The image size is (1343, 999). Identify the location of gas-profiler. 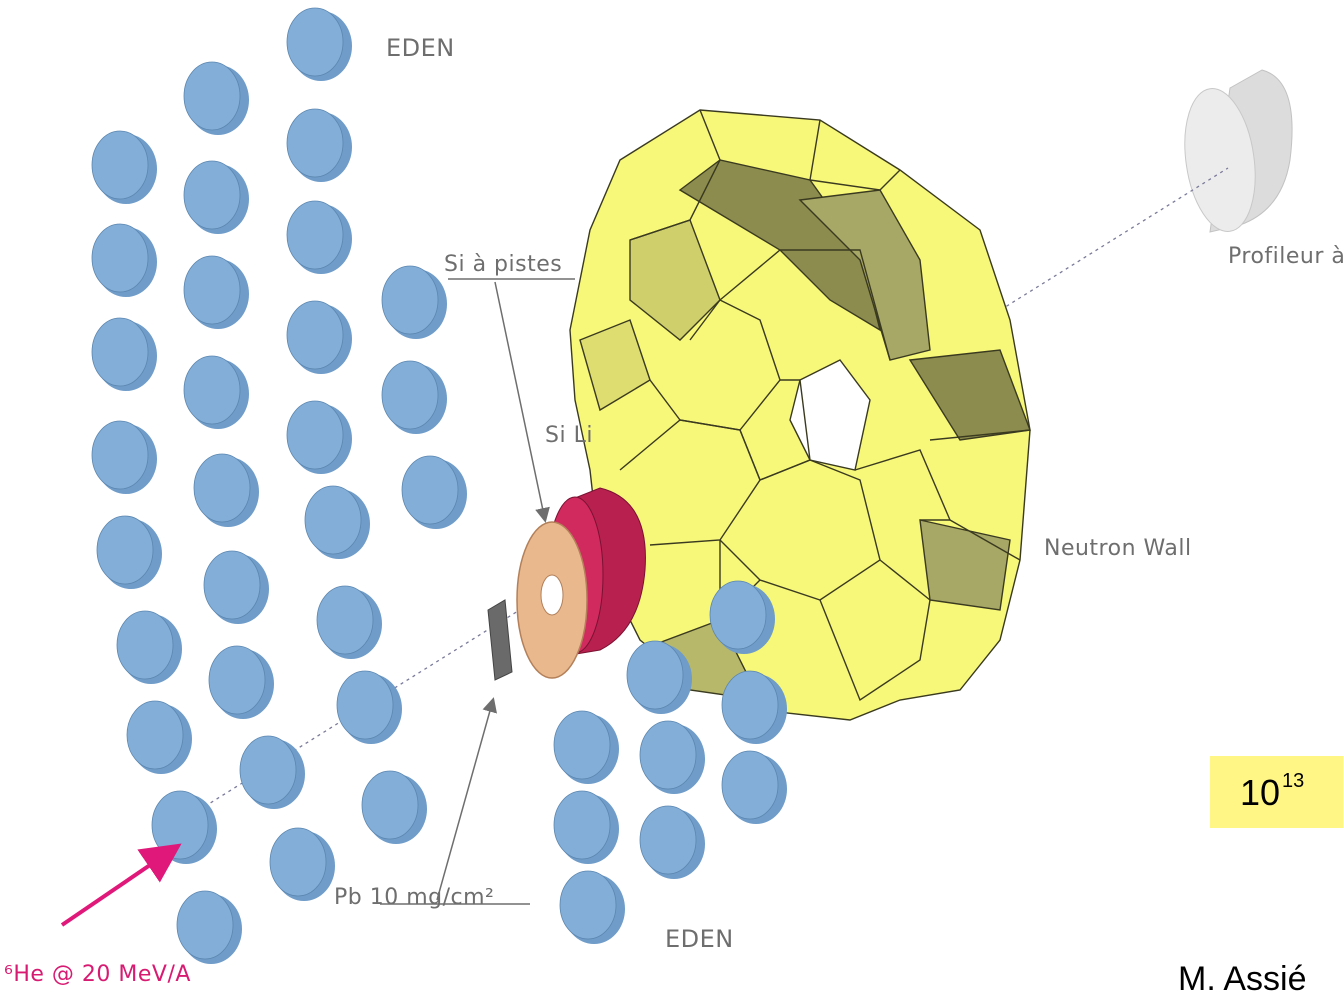
(1238, 151).